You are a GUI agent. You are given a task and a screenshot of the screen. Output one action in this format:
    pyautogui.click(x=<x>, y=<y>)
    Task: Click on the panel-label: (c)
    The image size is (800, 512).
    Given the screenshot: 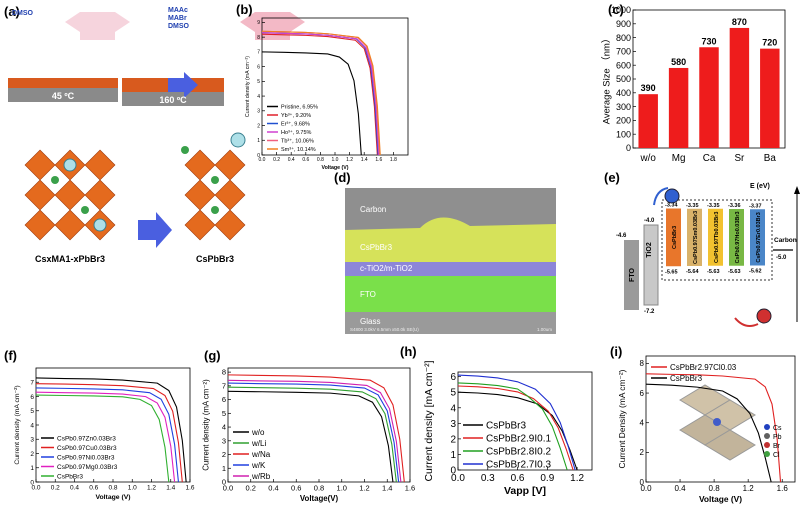 What is the action you would take?
    pyautogui.click(x=616, y=9)
    